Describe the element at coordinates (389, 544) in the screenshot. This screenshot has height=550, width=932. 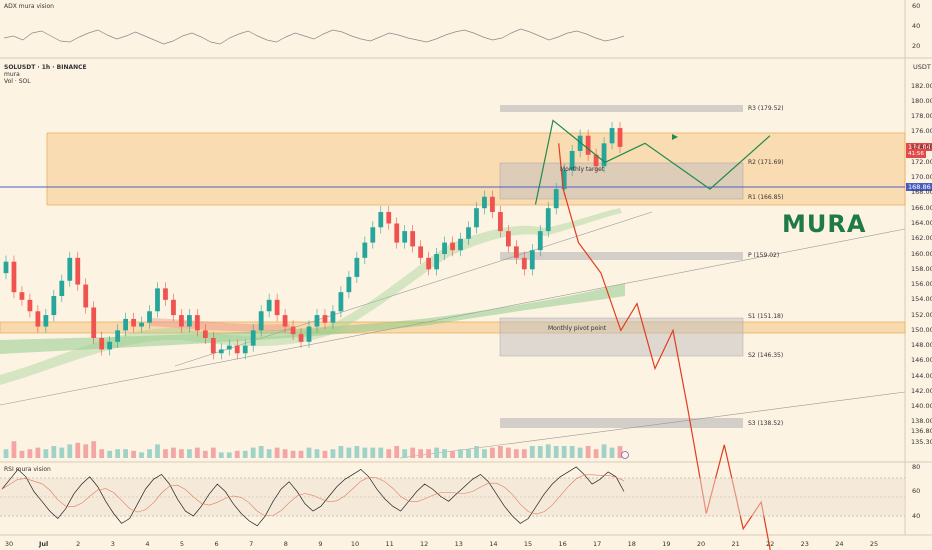
I see `date-tick-label: 11` at that location.